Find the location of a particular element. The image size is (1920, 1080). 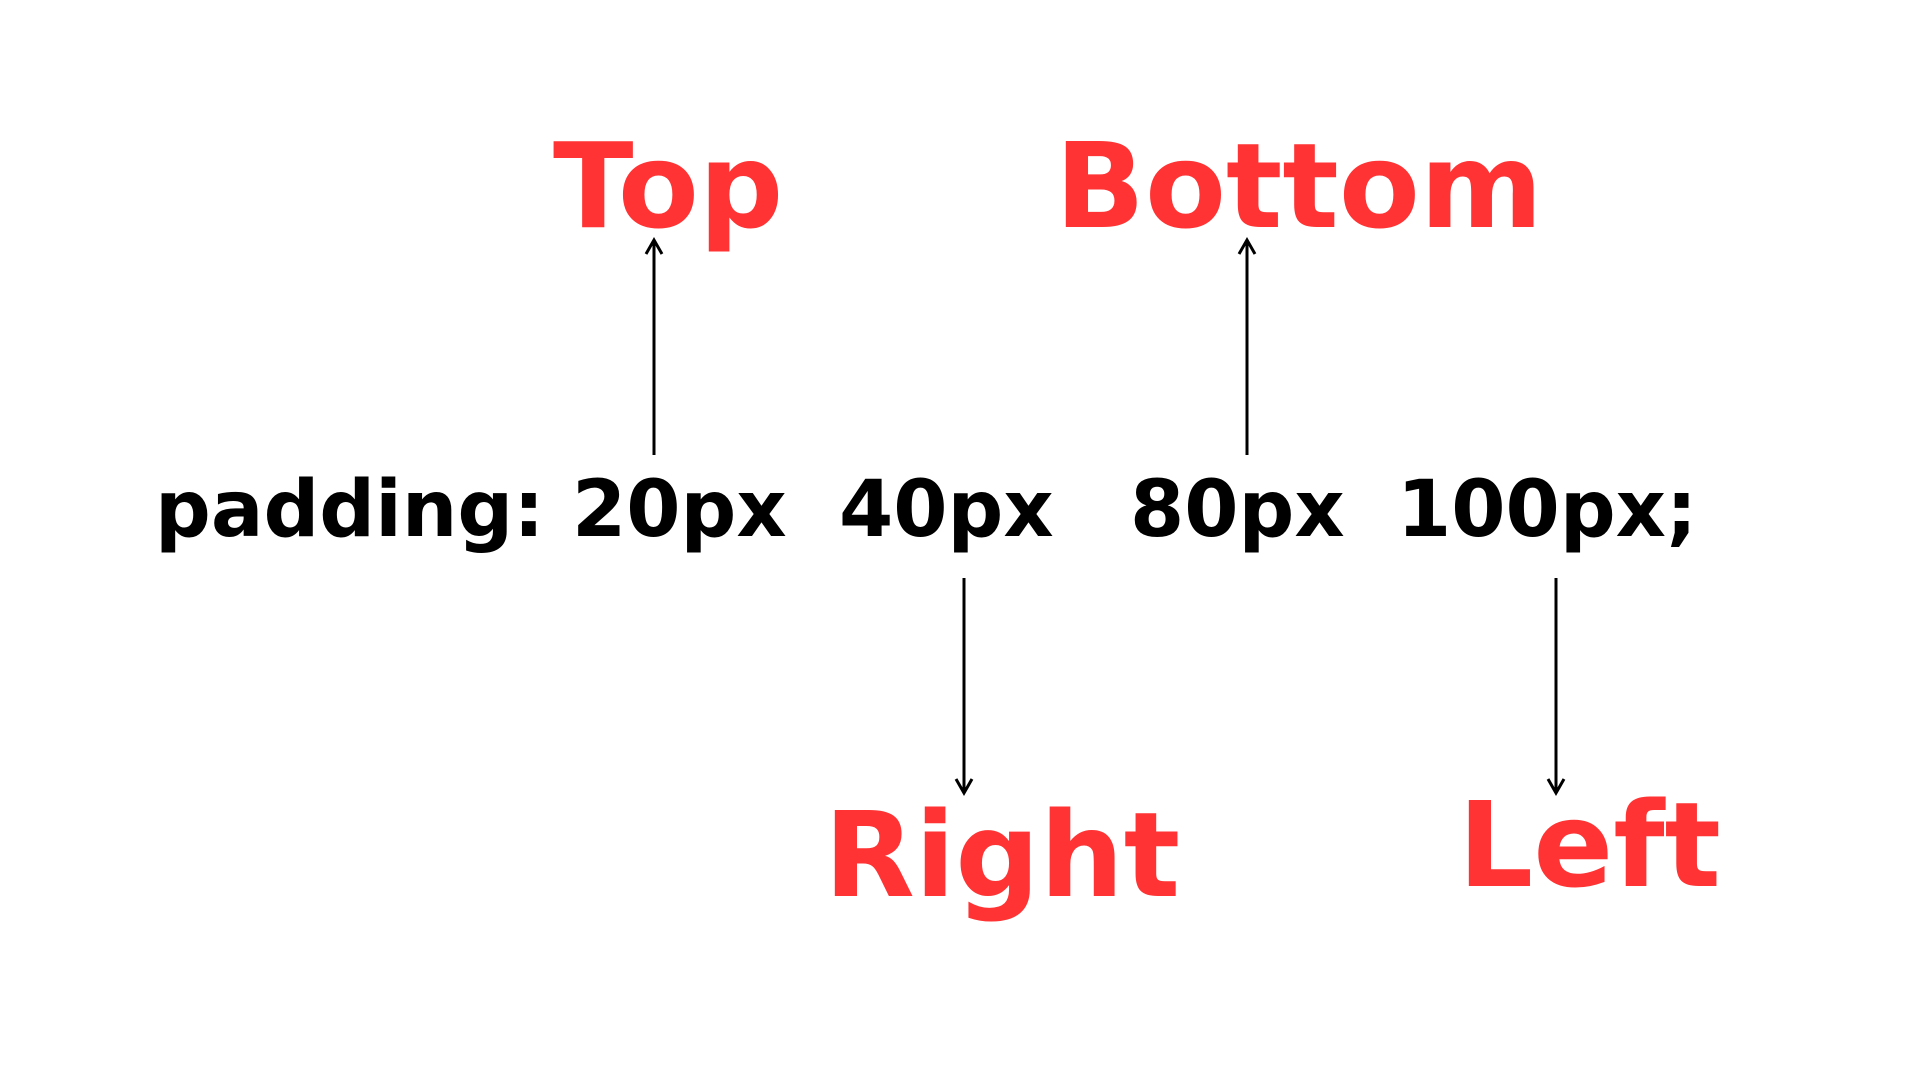

code-value-right: 40px is located at coordinates (946, 510).